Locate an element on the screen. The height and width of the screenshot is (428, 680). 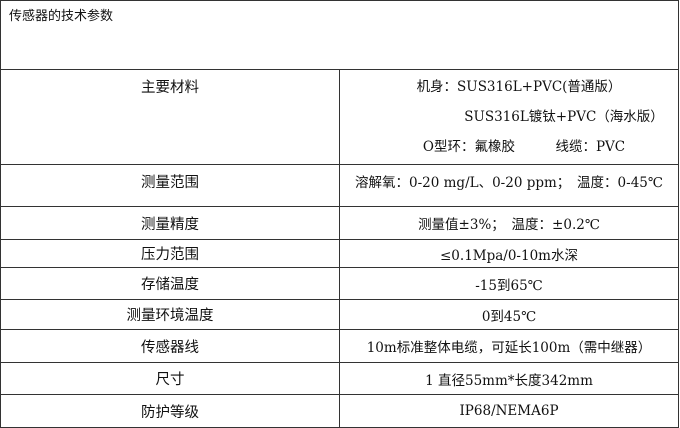
row-value: 测量值±3%； 温度：±0.2℃ is located at coordinates (509, 223).